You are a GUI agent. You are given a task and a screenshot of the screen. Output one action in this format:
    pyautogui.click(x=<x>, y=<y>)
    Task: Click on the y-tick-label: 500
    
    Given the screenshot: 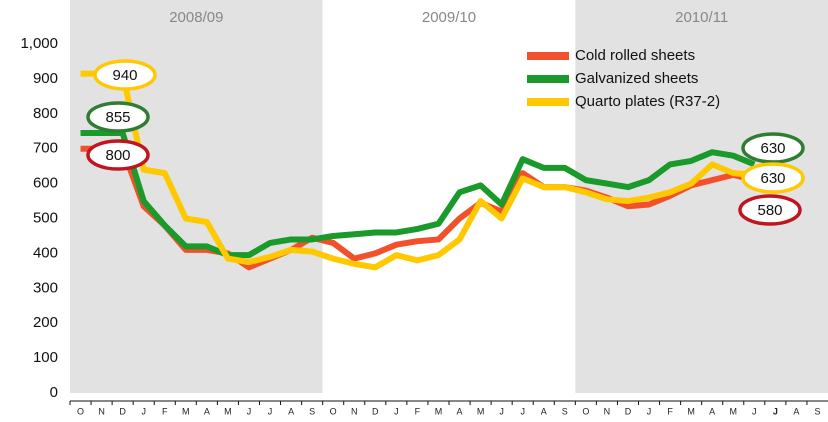 What is the action you would take?
    pyautogui.click(x=45, y=217)
    